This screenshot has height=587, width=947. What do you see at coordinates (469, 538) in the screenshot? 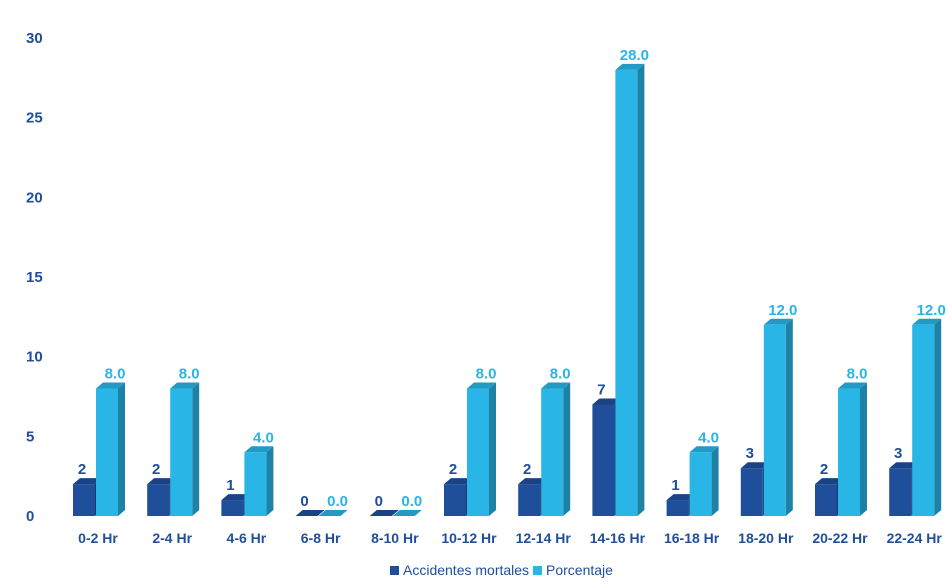
I see `x-tick-label: 10-12 Hr` at bounding box center [469, 538].